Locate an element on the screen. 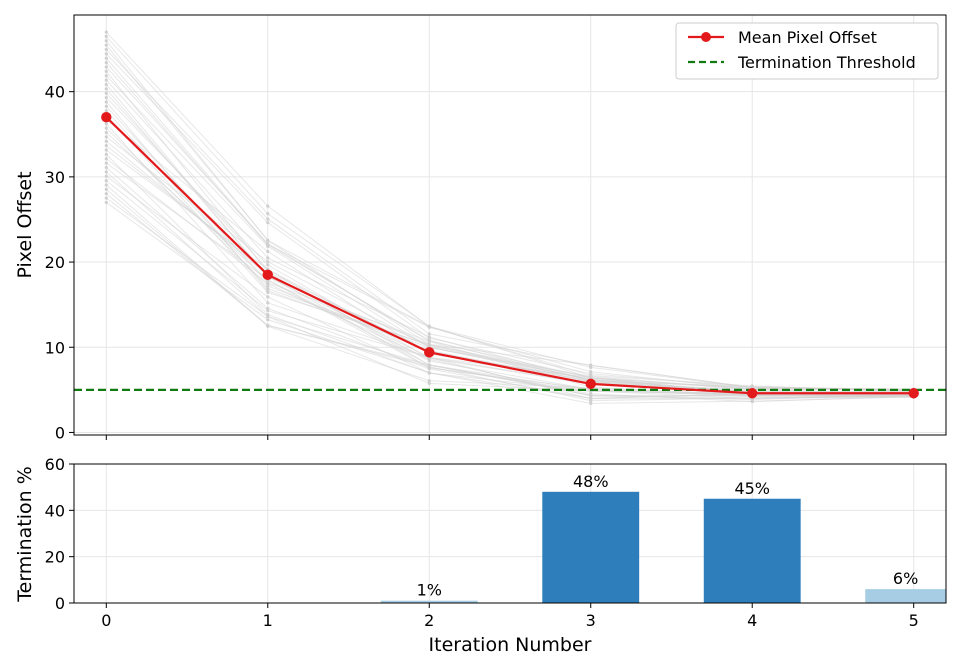 The image size is (960, 672). legend-box is located at coordinates (807, 51).